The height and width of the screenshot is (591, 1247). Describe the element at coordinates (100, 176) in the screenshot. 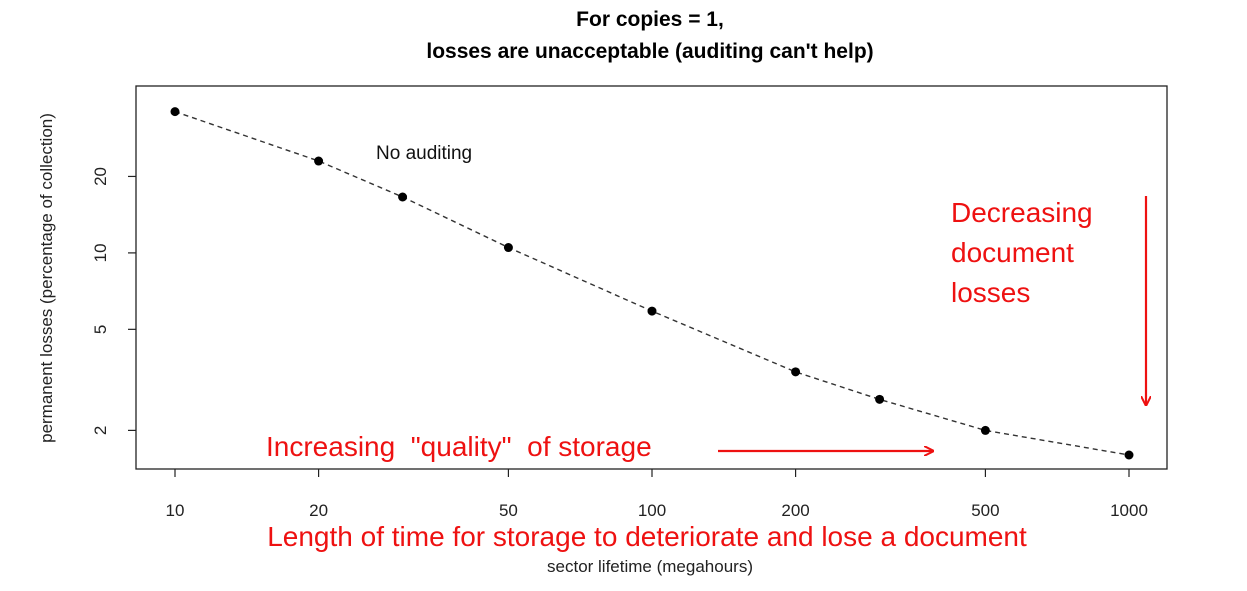

I see `y-tick-label-20: 20` at that location.